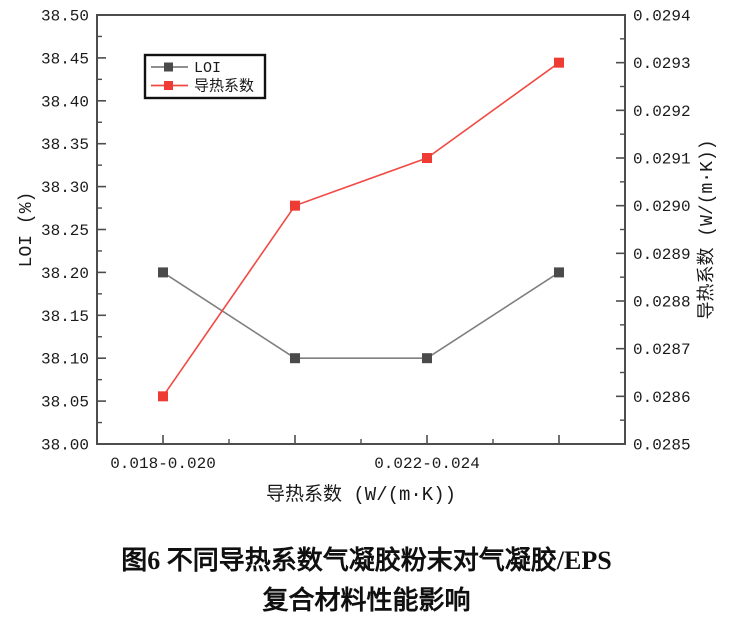 The height and width of the screenshot is (621, 733). What do you see at coordinates (707, 229) in the screenshot?
I see `right-axis-title: 导热系数 (W/(m·K))` at bounding box center [707, 229].